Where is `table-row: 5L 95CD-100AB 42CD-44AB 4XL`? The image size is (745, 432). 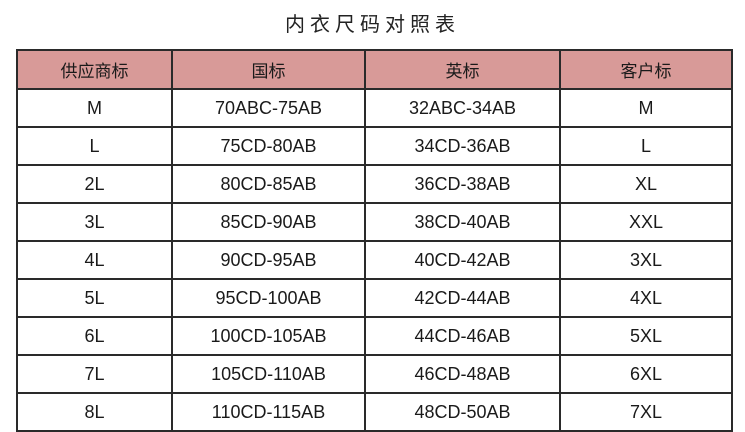 table-row: 5L 95CD-100AB 42CD-44AB 4XL is located at coordinates (374, 298).